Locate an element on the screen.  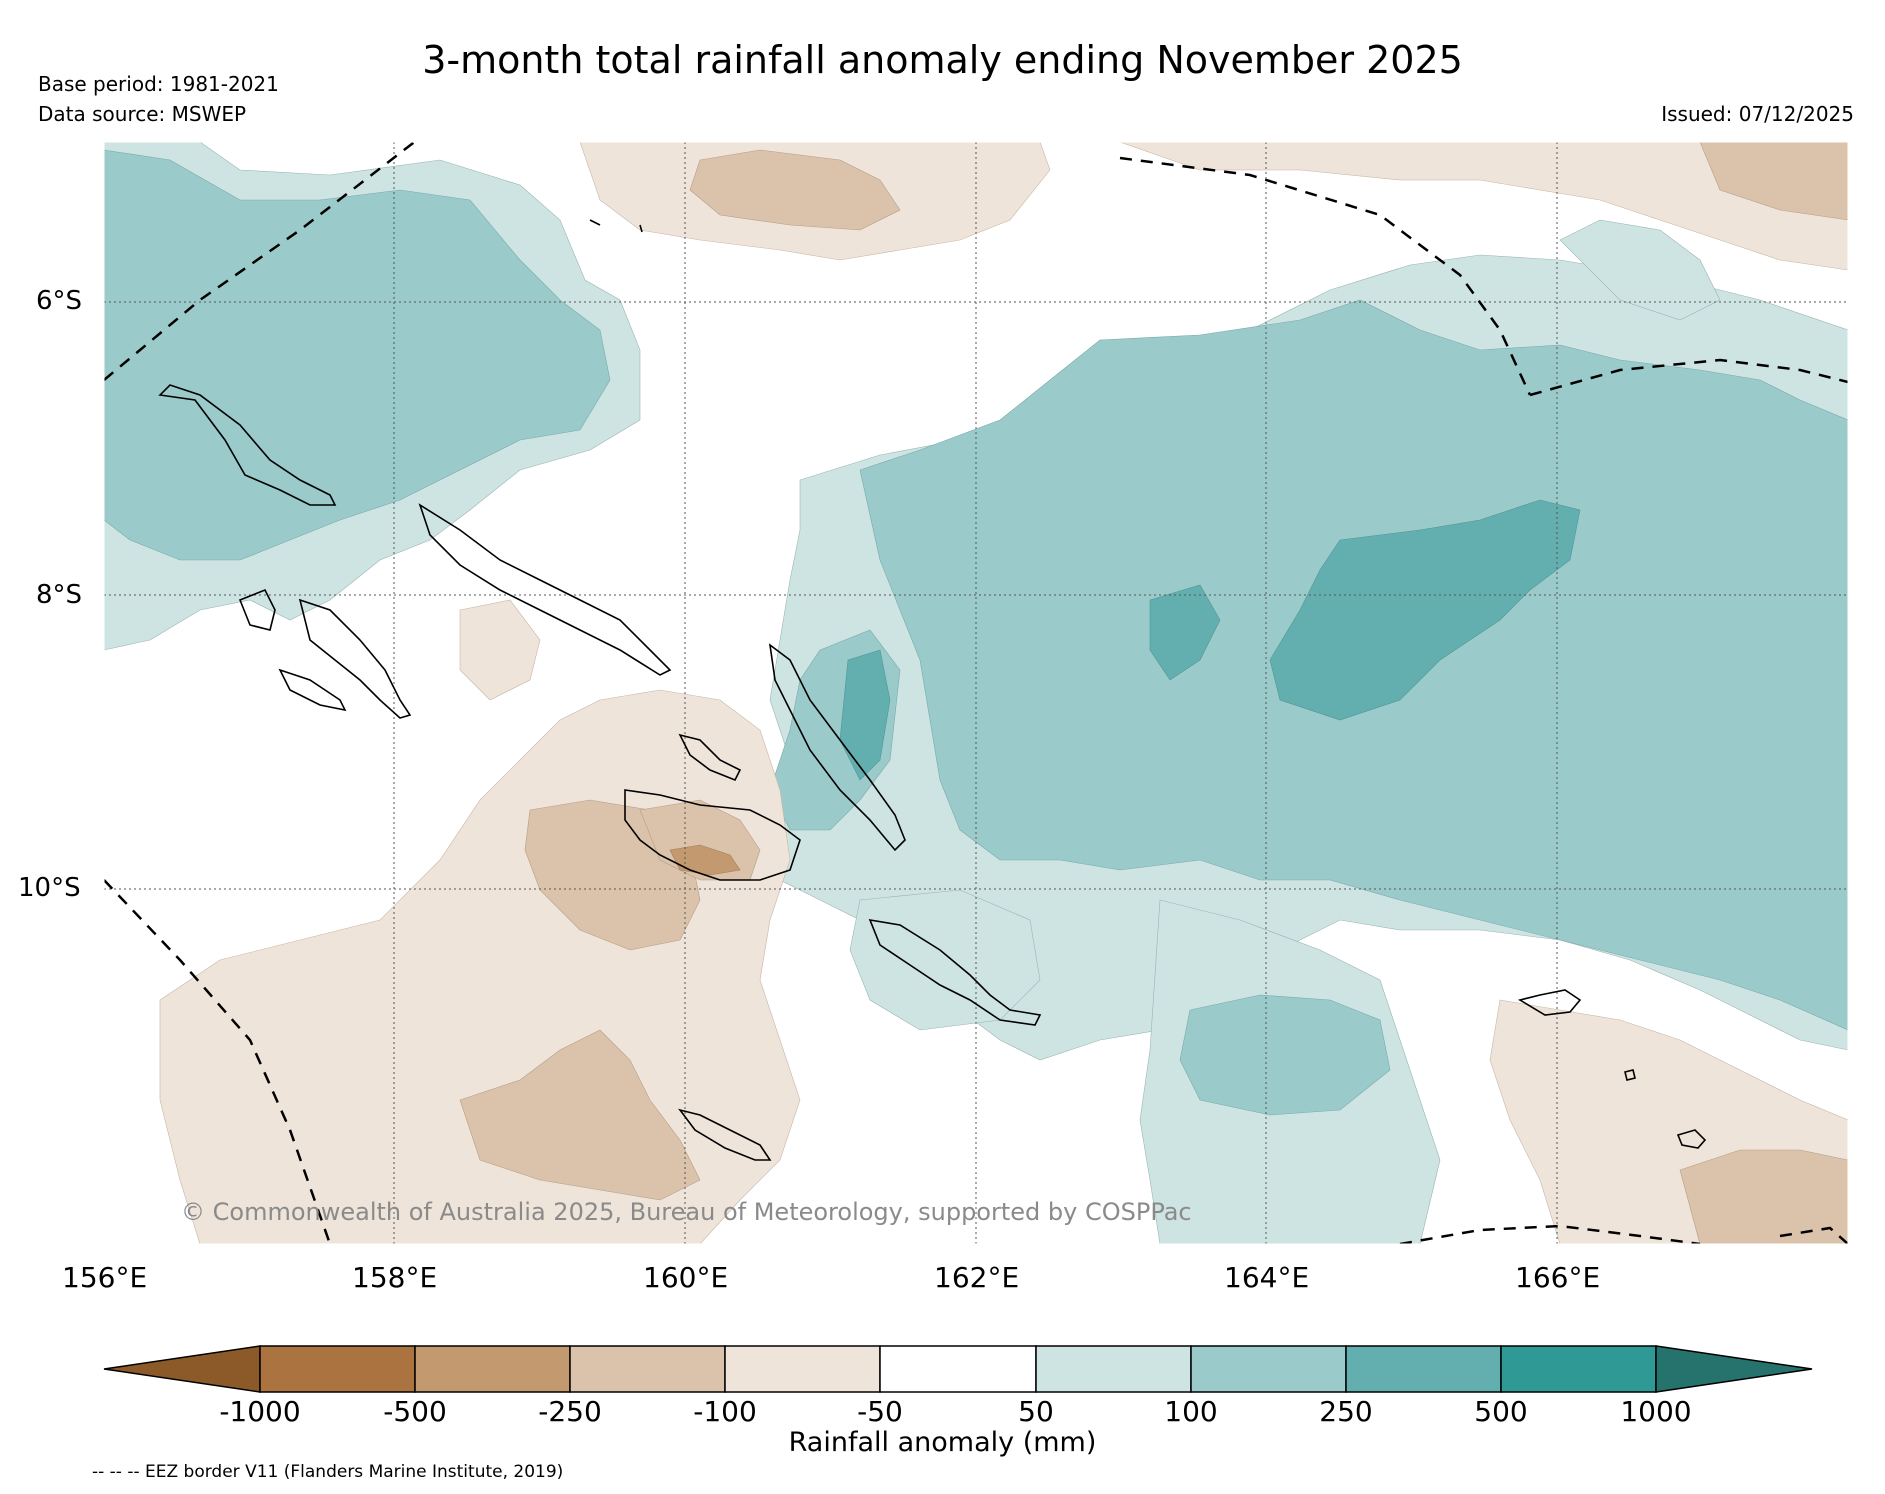
colorbar-label: Rainfall anomaly (mm) is located at coordinates (942, 1442).